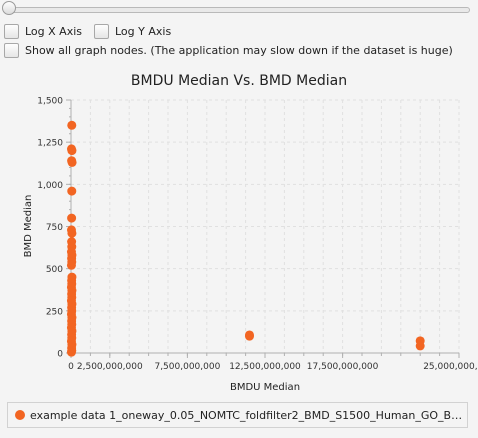 This screenshot has width=478, height=438. What do you see at coordinates (187, 367) in the screenshot?
I see `x-tick-label: 7,500,000,000` at bounding box center [187, 367].